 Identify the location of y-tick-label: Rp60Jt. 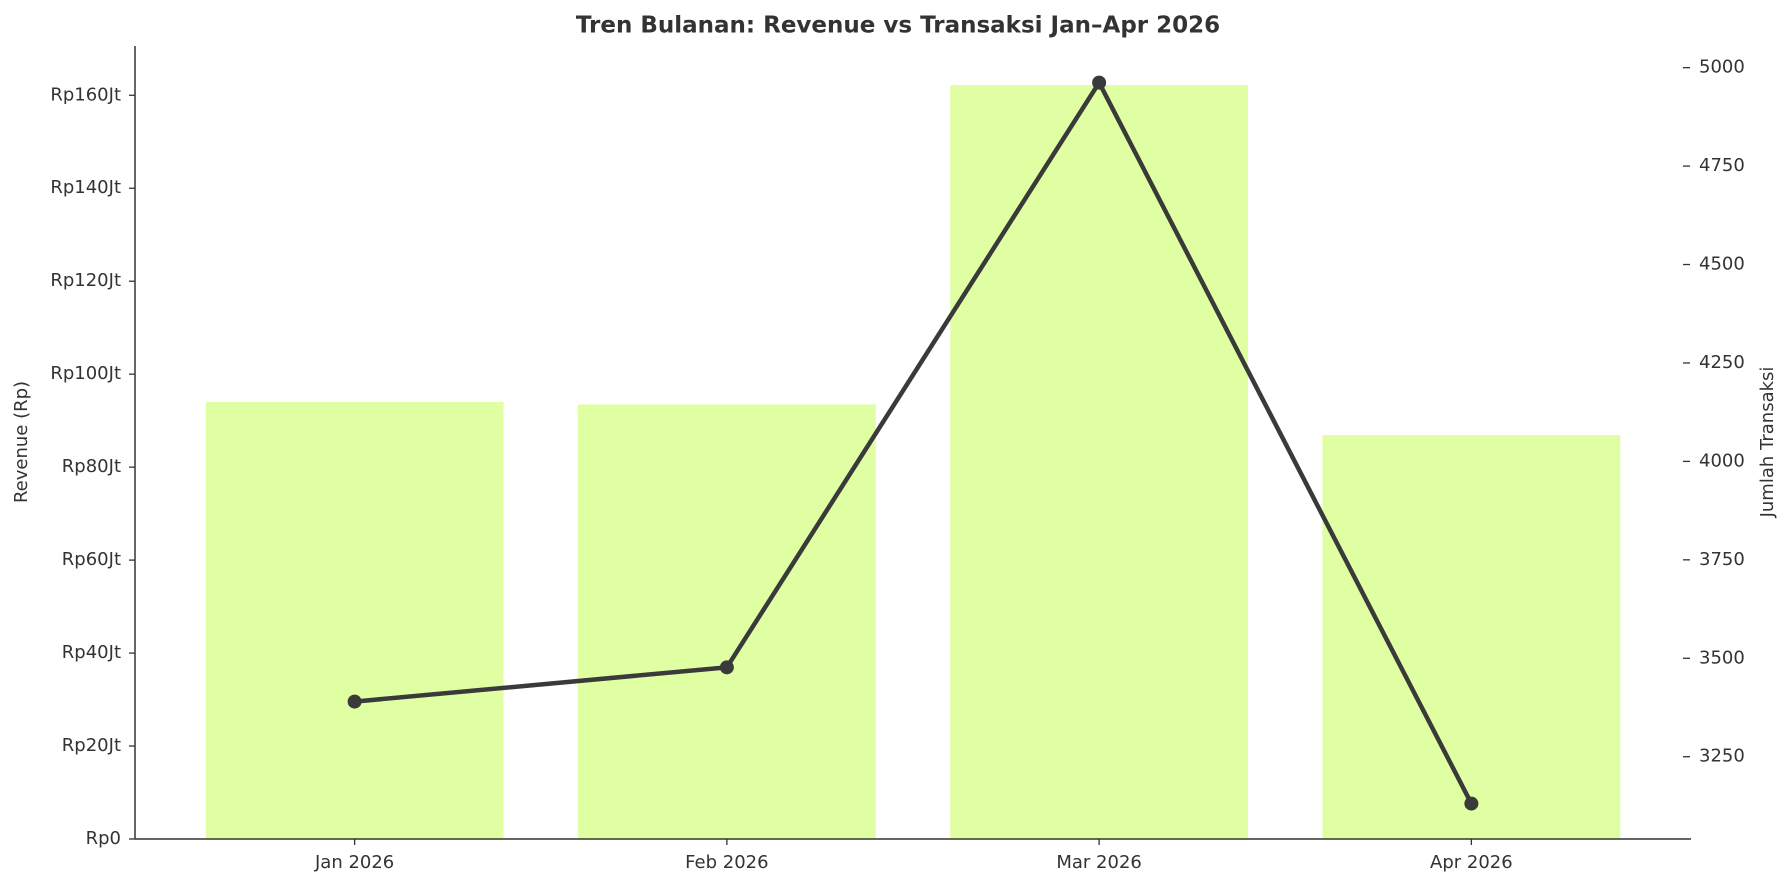
(91, 559).